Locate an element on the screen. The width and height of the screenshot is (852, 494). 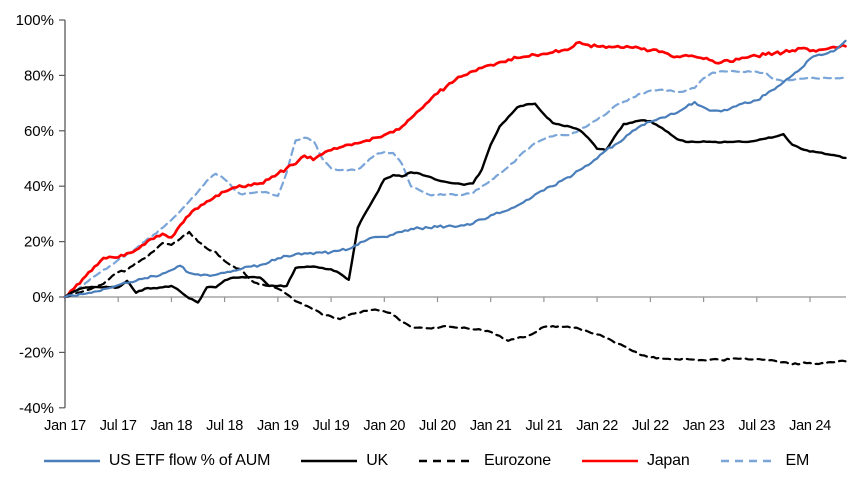
x-tick-label: Jul 23 is located at coordinates (756, 426).